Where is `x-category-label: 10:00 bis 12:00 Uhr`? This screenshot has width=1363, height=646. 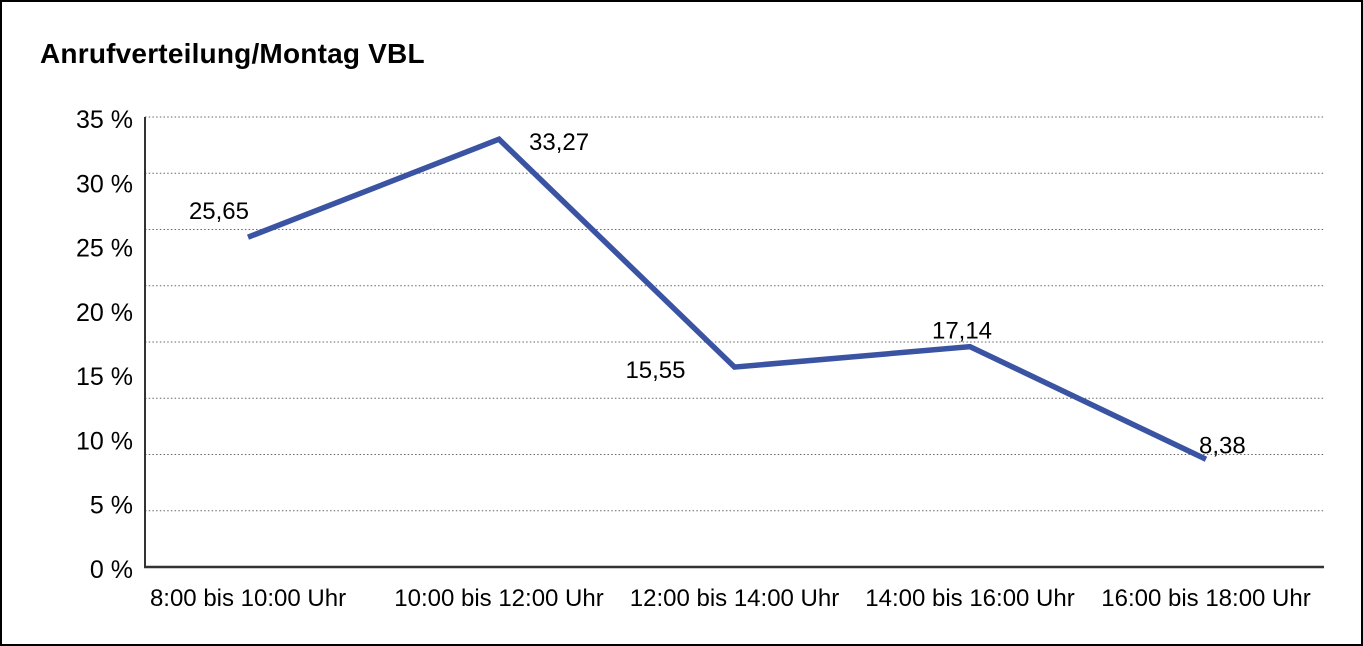
x-category-label: 10:00 bis 12:00 Uhr is located at coordinates (498, 598).